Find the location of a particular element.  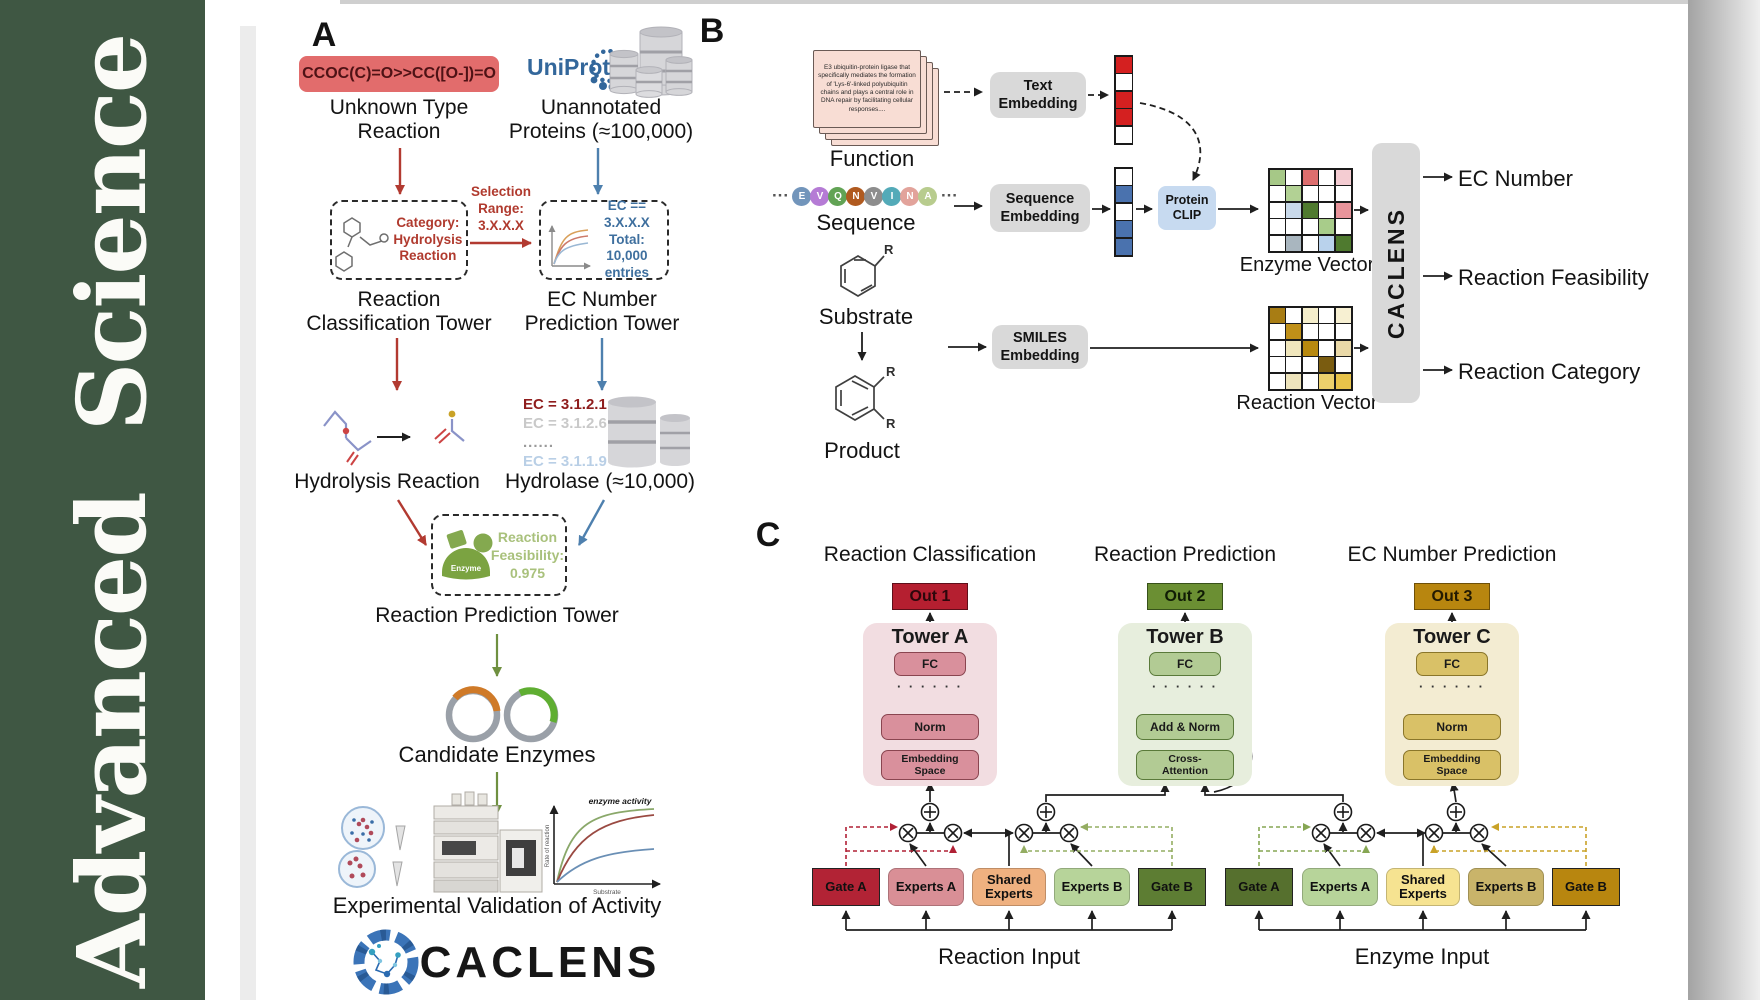

tower-b-dots: · · · · · · is located at coordinates (1185, 686).